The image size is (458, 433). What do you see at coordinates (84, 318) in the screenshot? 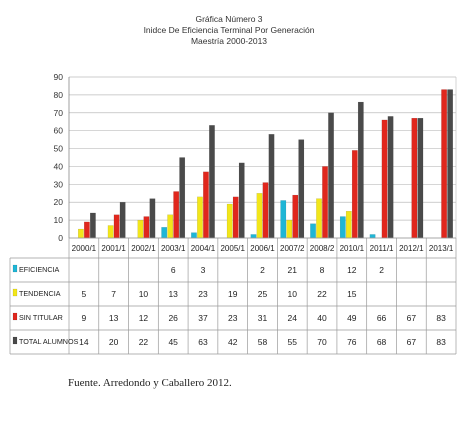
I see `data-label: 9` at bounding box center [84, 318].